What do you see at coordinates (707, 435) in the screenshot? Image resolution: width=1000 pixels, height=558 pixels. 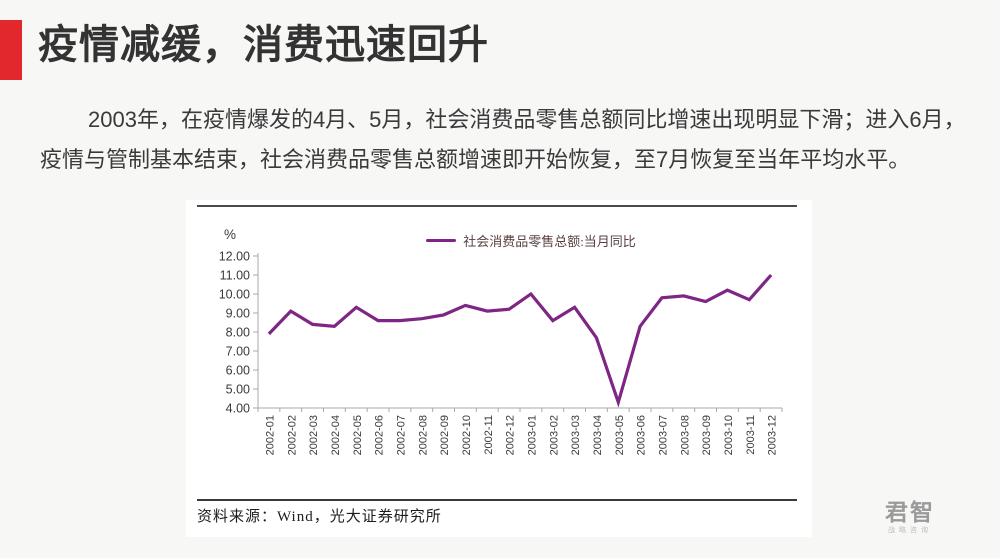 I see `svg-text: 2003-09` at bounding box center [707, 435].